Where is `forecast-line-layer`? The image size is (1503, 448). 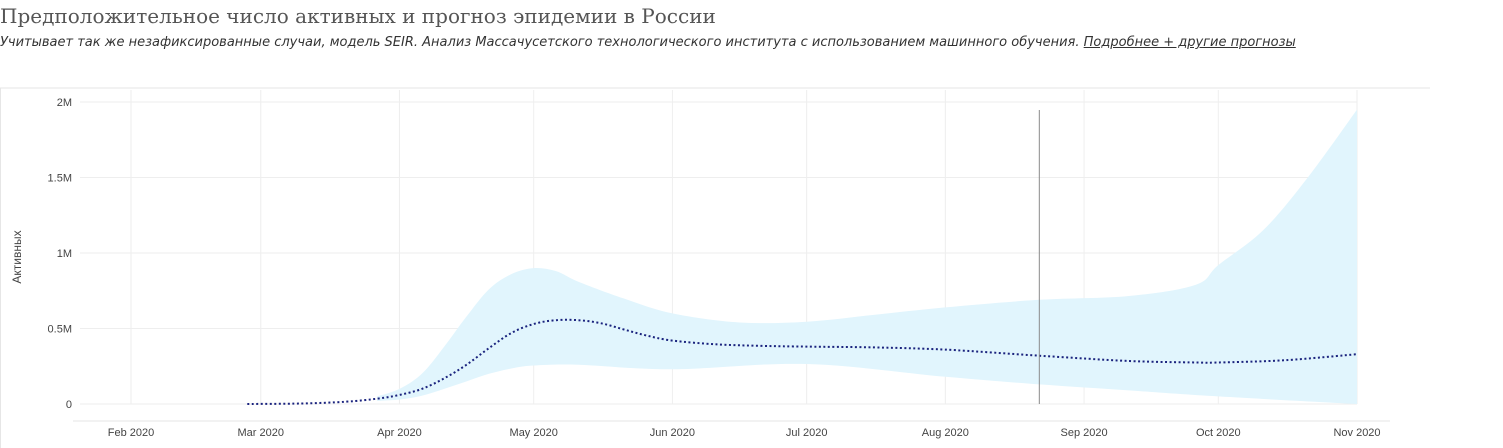 forecast-line-layer is located at coordinates (802, 361).